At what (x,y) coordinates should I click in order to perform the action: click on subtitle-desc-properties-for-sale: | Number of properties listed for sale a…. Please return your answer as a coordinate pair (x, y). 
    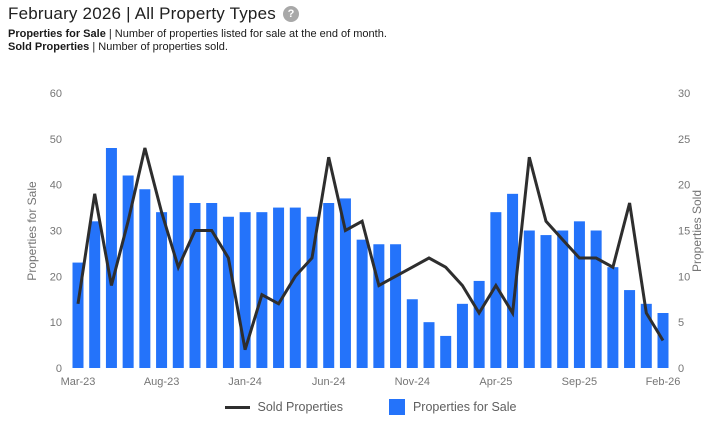
    Looking at the image, I should click on (246, 34).